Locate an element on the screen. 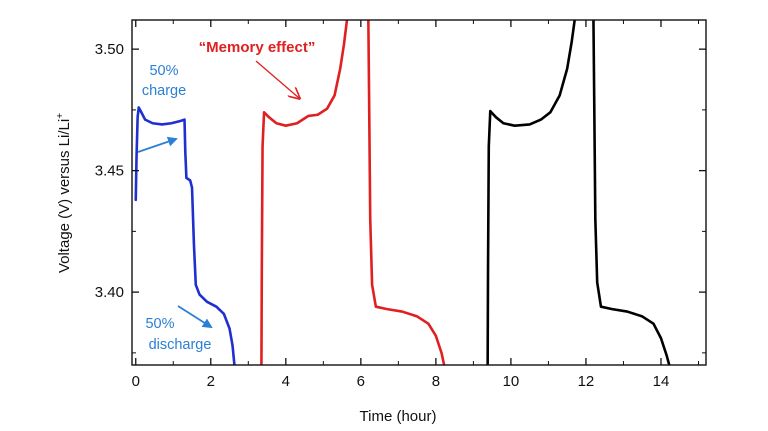  y-axis-title: Voltage (V) versus Li/Li+ is located at coordinates (64, 193).